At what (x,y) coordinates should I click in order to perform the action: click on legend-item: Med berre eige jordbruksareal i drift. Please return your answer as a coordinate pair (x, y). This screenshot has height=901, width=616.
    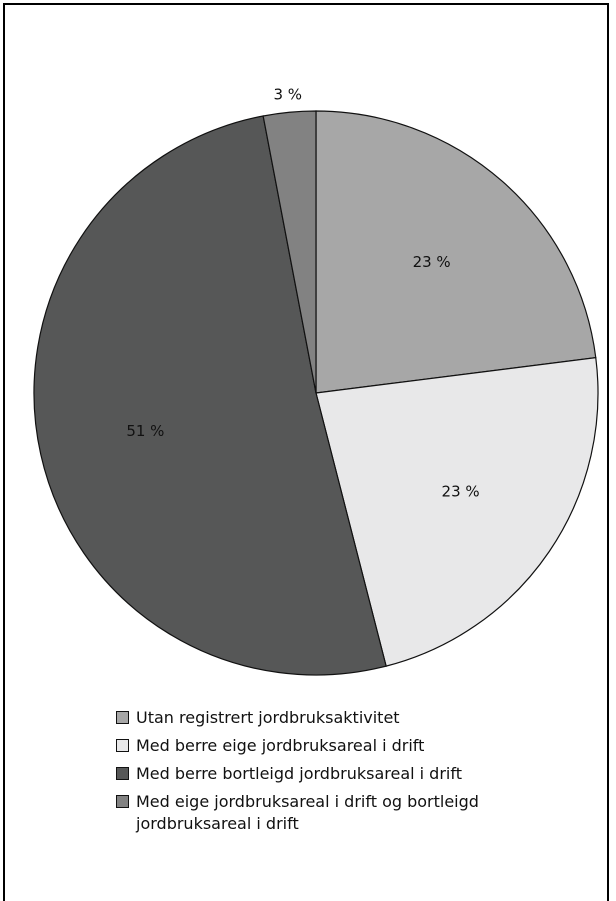
    Looking at the image, I should click on (346, 746).